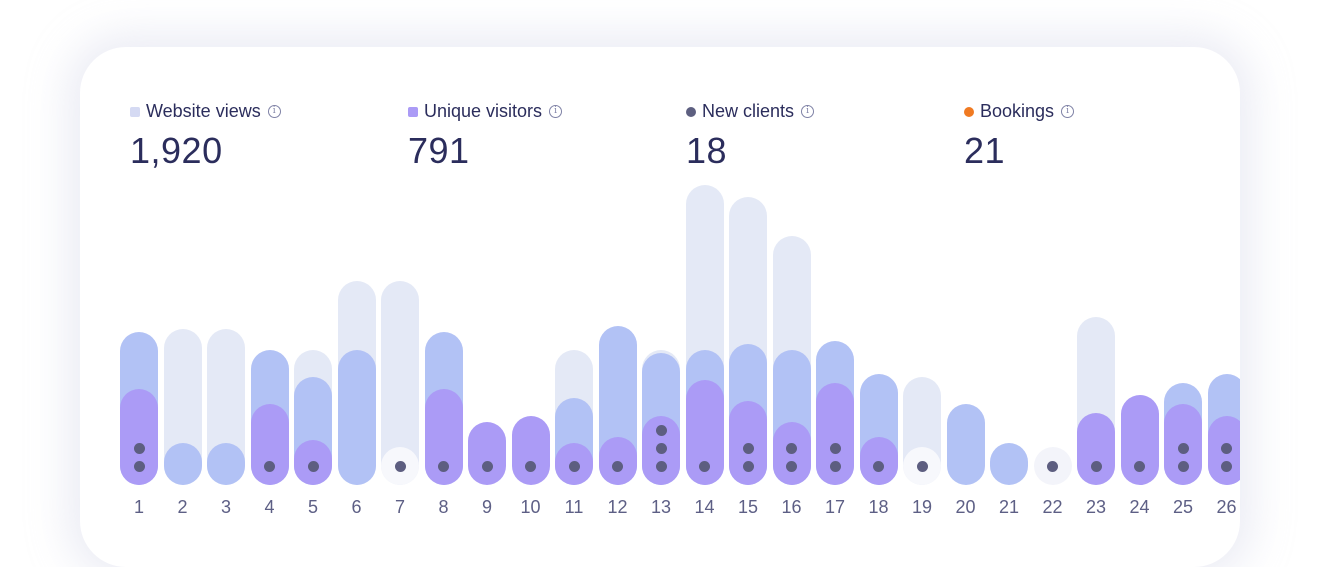 Image resolution: width=1320 pixels, height=567 pixels. I want to click on stat-bookings: Bookings i 21, so click(1019, 136).